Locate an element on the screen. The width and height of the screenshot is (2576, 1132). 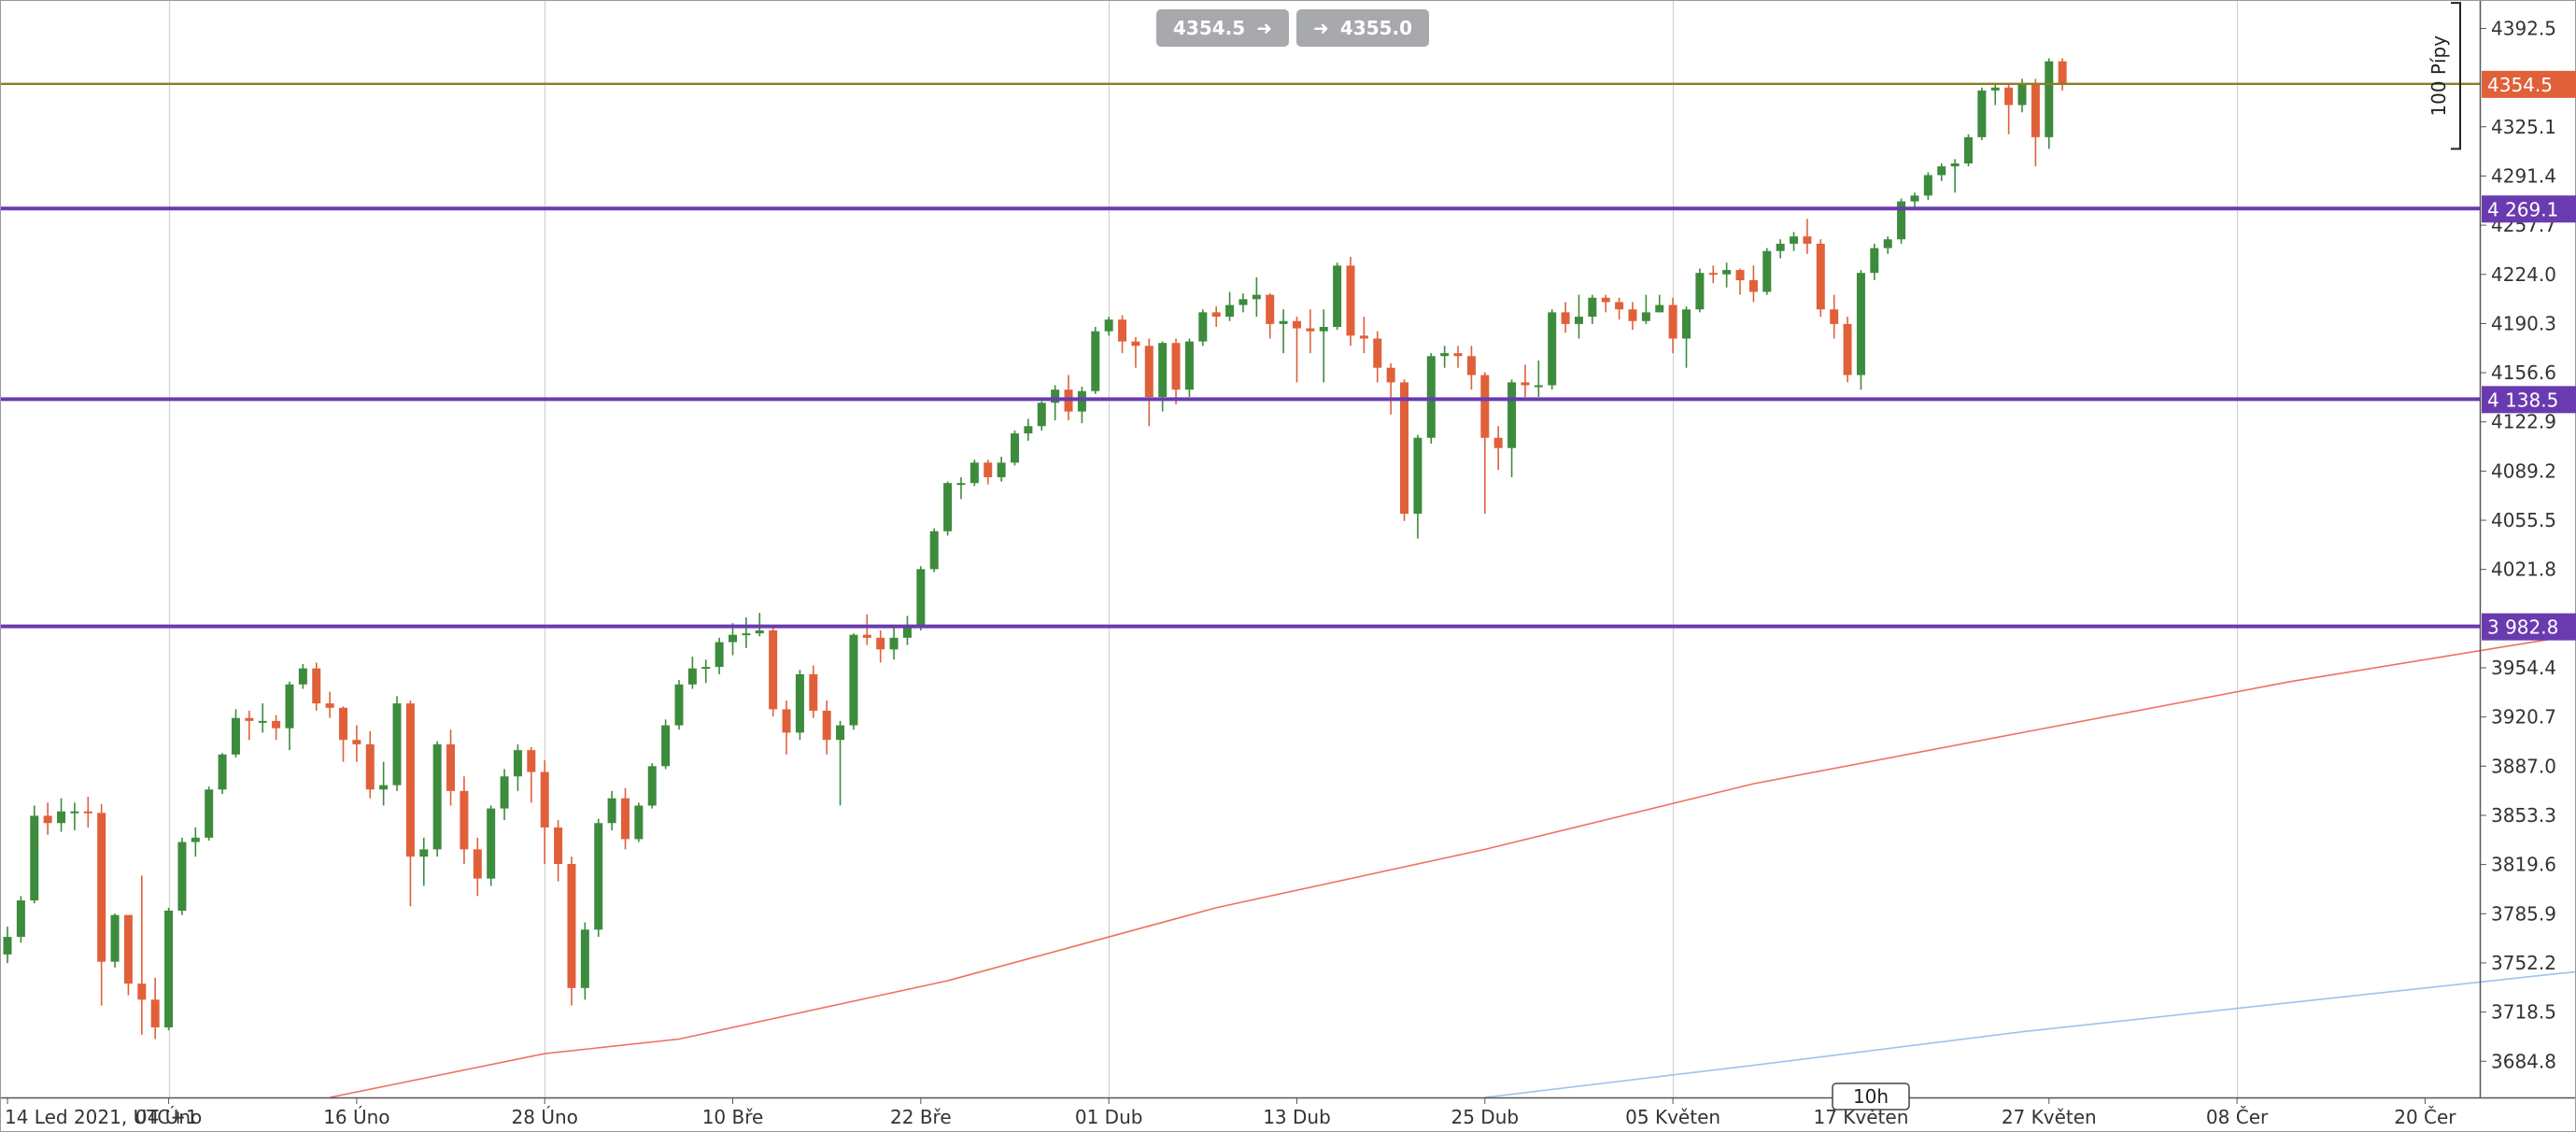
x-tick-label: 28 Úno is located at coordinates (545, 1117).